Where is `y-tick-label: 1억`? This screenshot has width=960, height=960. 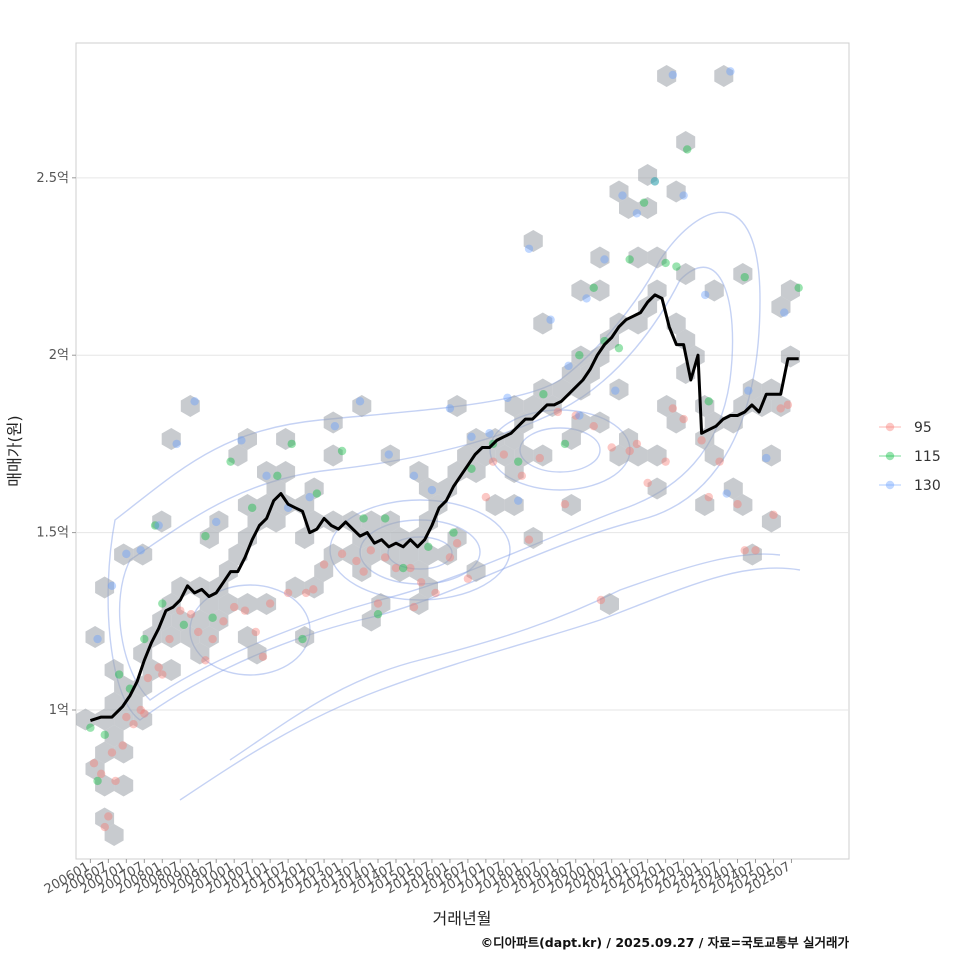 y-tick-label: 1억 is located at coordinates (59, 710).